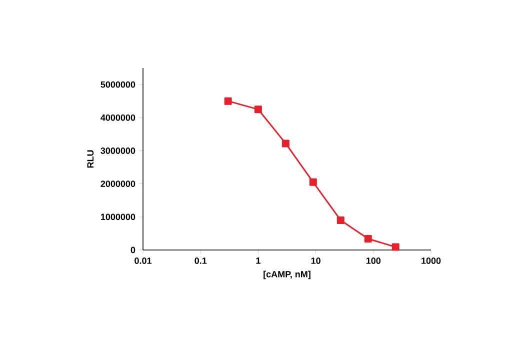 This screenshot has width=520, height=350. I want to click on y-axis-title: RLU, so click(90, 159).